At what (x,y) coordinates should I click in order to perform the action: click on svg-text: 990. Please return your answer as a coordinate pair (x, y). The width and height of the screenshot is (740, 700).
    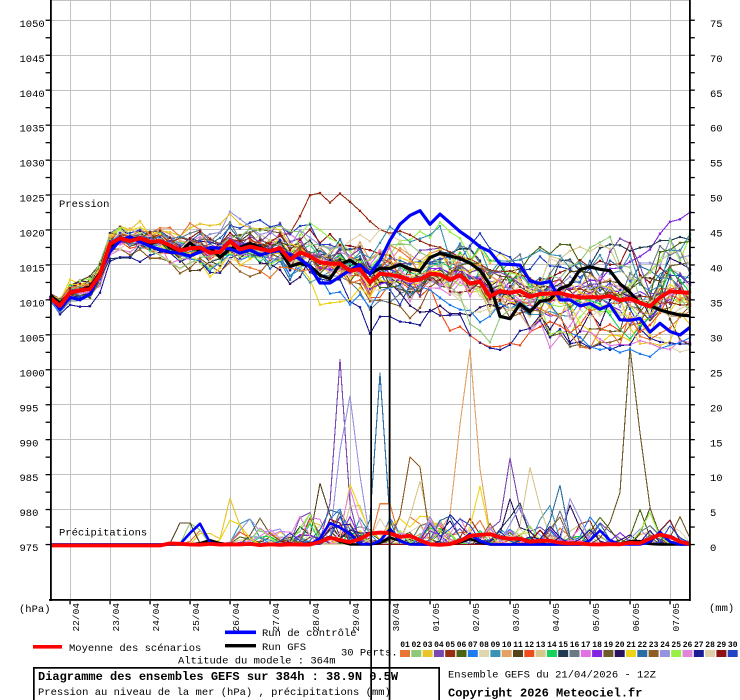
    Looking at the image, I should click on (29, 444).